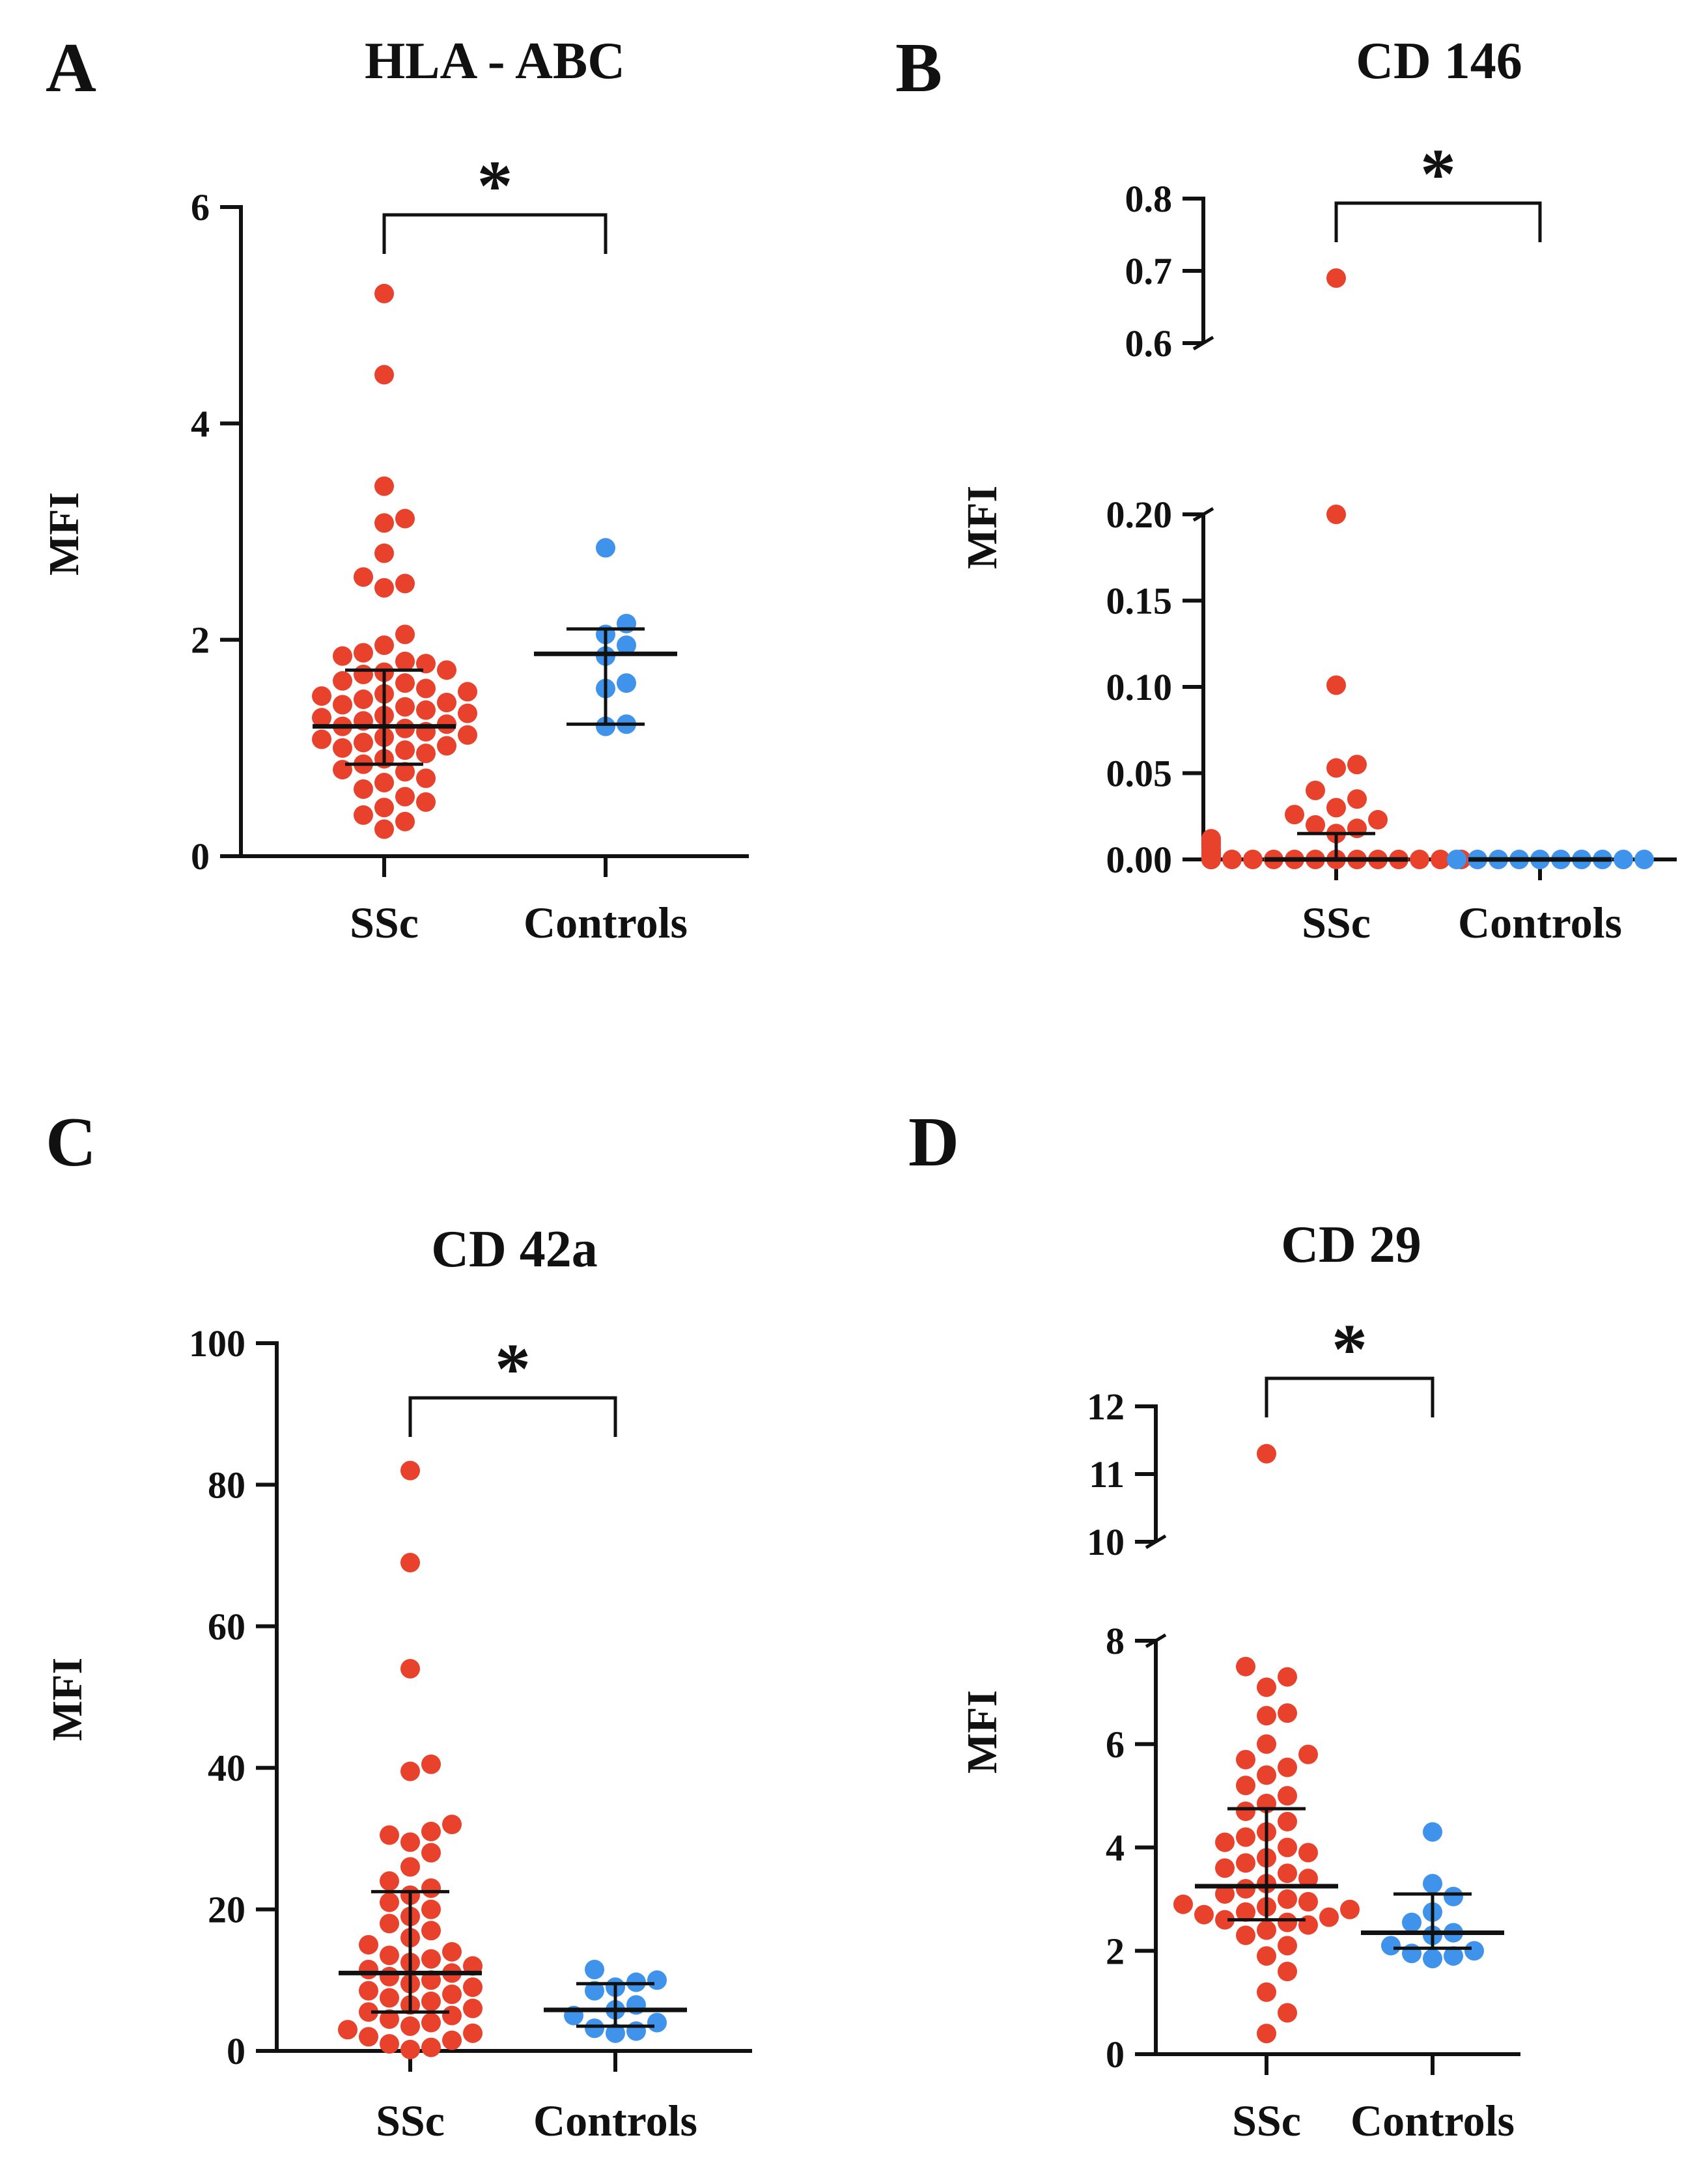 Image resolution: width=1708 pixels, height=2159 pixels. What do you see at coordinates (227, 1485) in the screenshot?
I see `y-tick-label: 80` at bounding box center [227, 1485].